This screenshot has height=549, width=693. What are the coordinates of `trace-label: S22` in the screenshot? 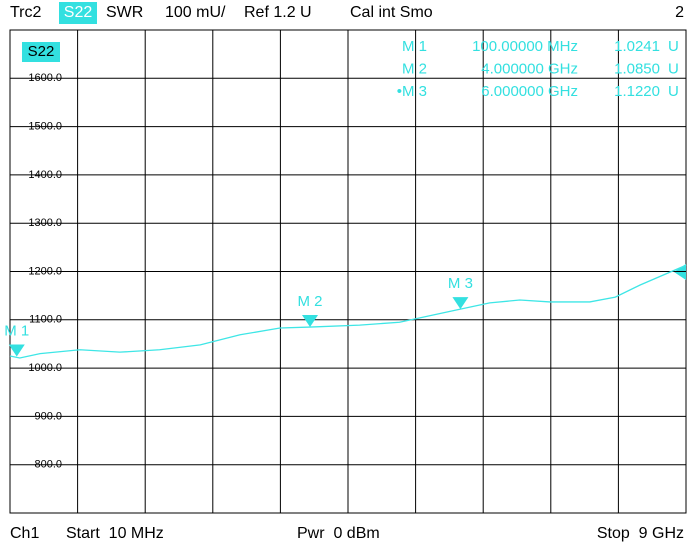 It's located at (41, 51).